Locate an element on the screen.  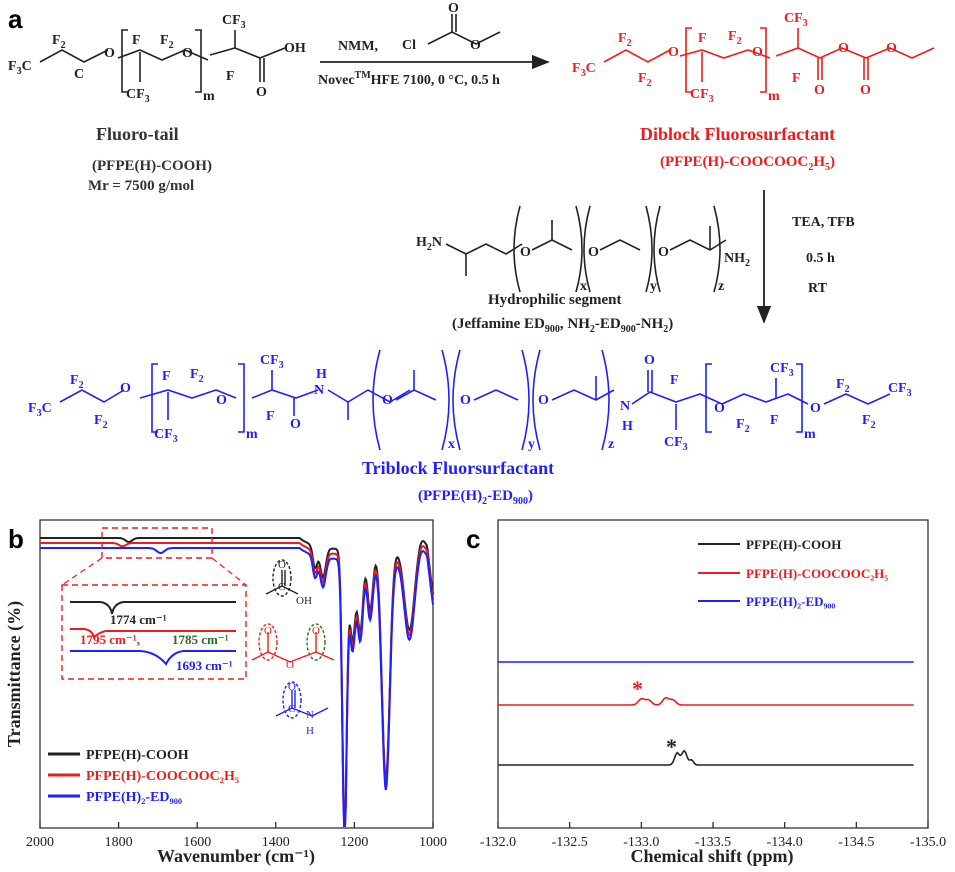
nmr-series-pfpe-anhydride is located at coordinates (706, 701).